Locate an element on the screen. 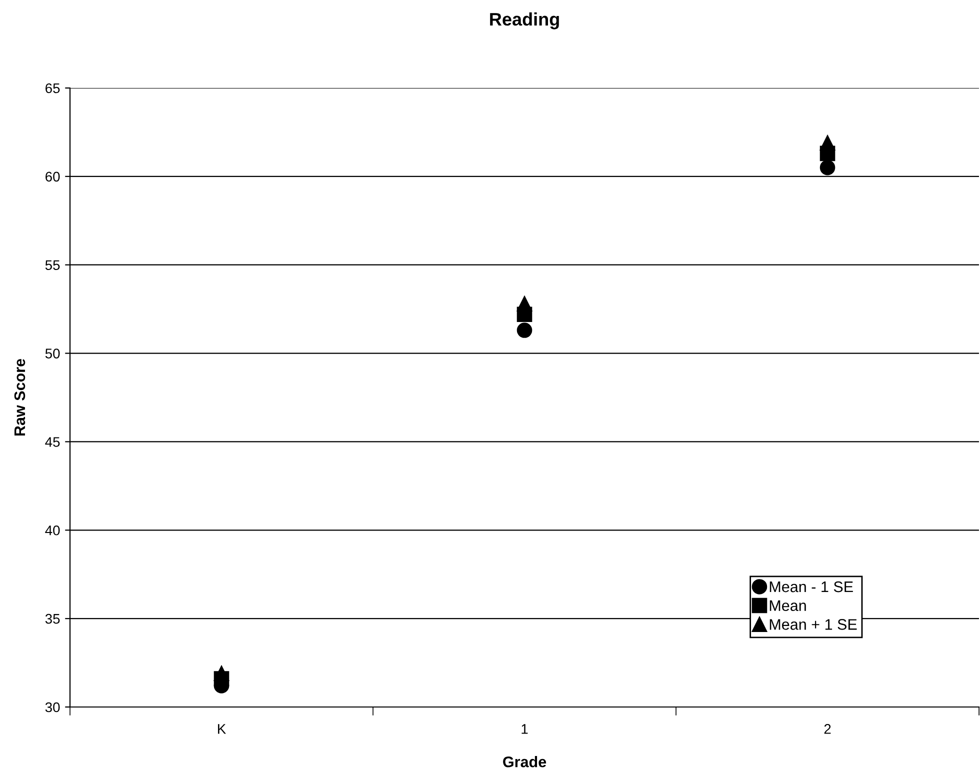 This screenshot has width=980, height=783. legend-label: Mean - 1 SE is located at coordinates (811, 586).